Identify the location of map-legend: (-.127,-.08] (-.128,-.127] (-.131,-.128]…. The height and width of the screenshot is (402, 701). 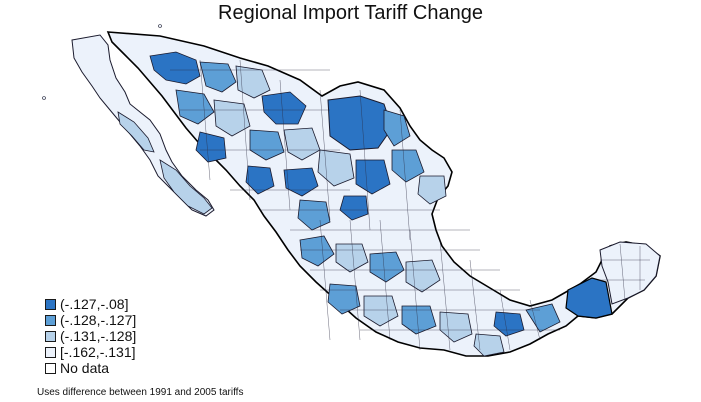
(90, 336).